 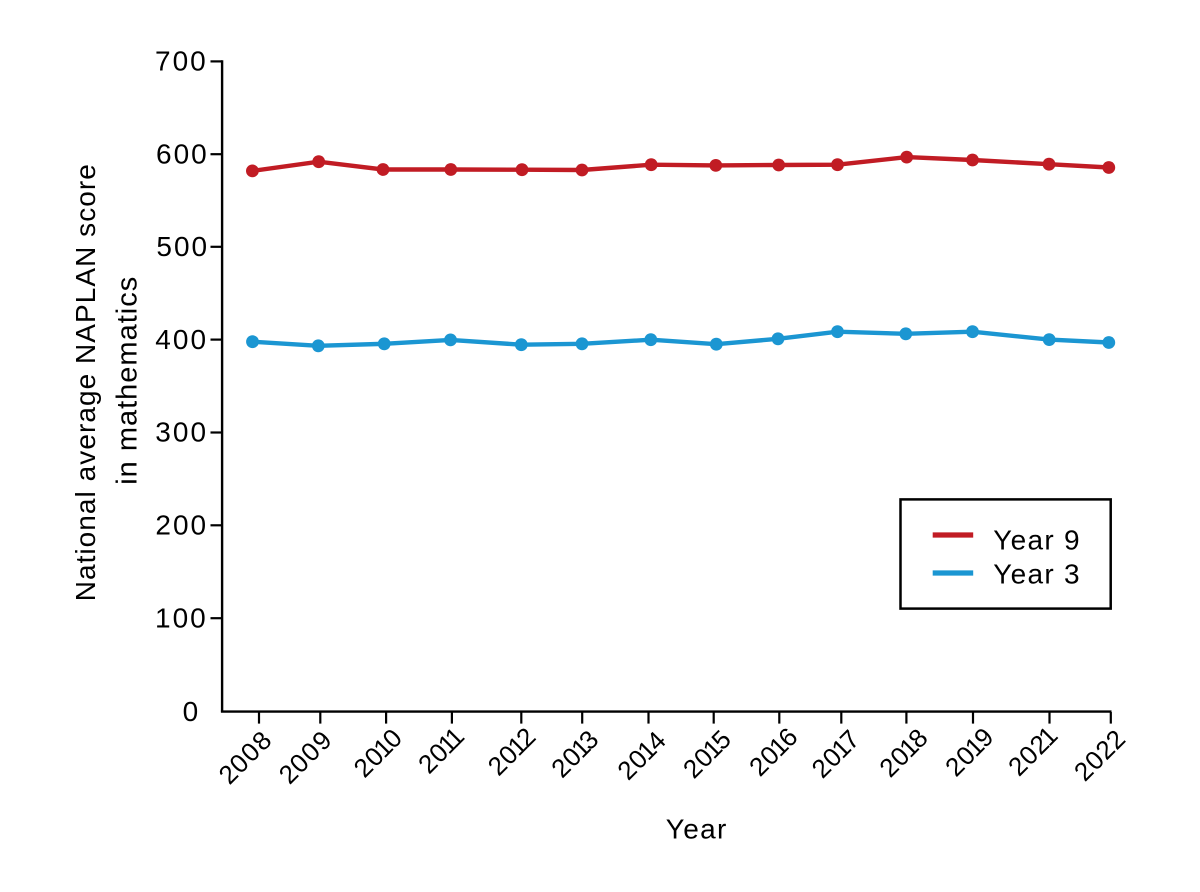 What do you see at coordinates (182, 246) in the screenshot?
I see `svg-text: 500` at bounding box center [182, 246].